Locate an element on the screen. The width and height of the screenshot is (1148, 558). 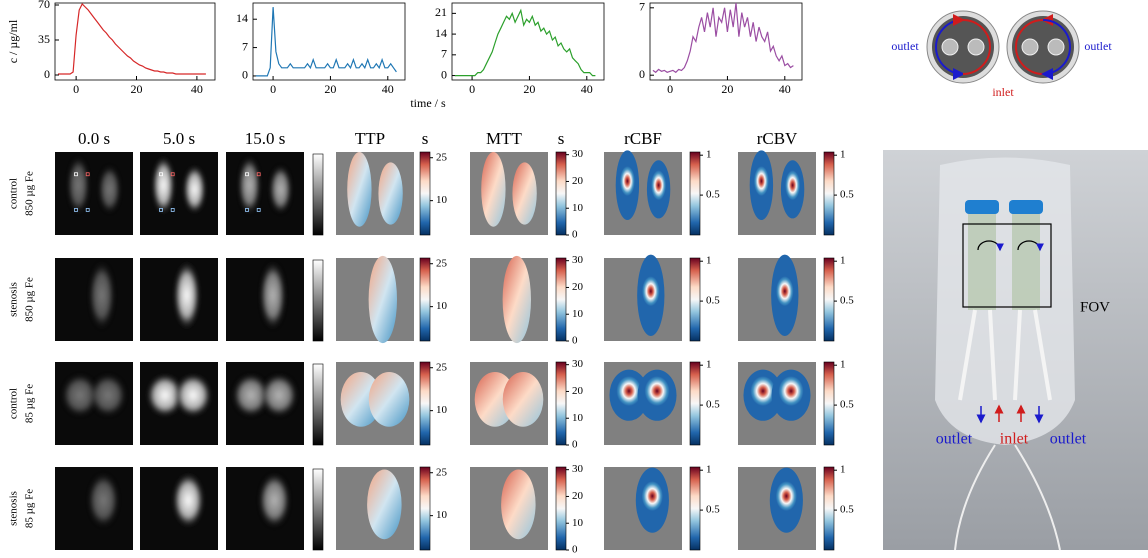
column-header: 0.0 s is located at coordinates (94, 138).